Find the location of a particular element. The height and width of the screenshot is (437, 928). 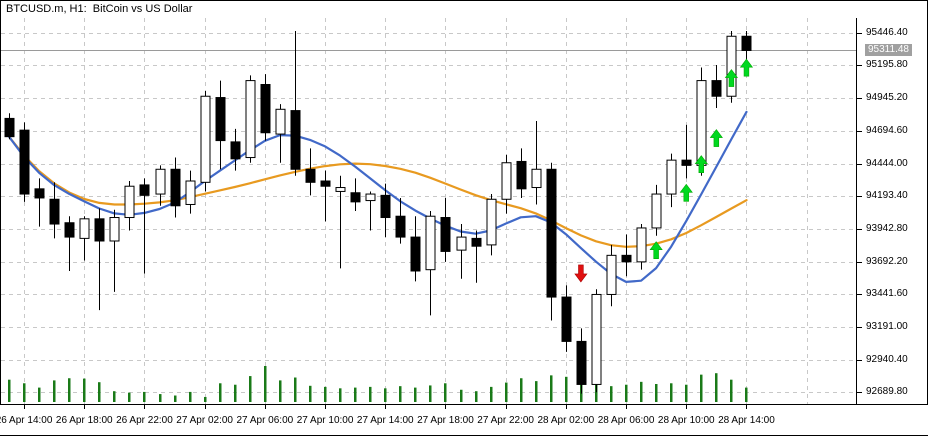

signal-arrows is located at coordinates (664, 170).